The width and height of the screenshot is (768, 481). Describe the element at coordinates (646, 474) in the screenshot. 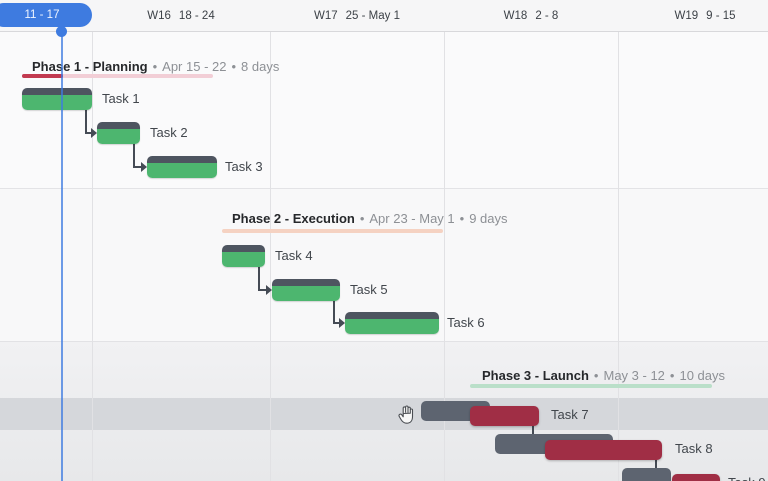

I see `task-9-ghost-bar` at that location.